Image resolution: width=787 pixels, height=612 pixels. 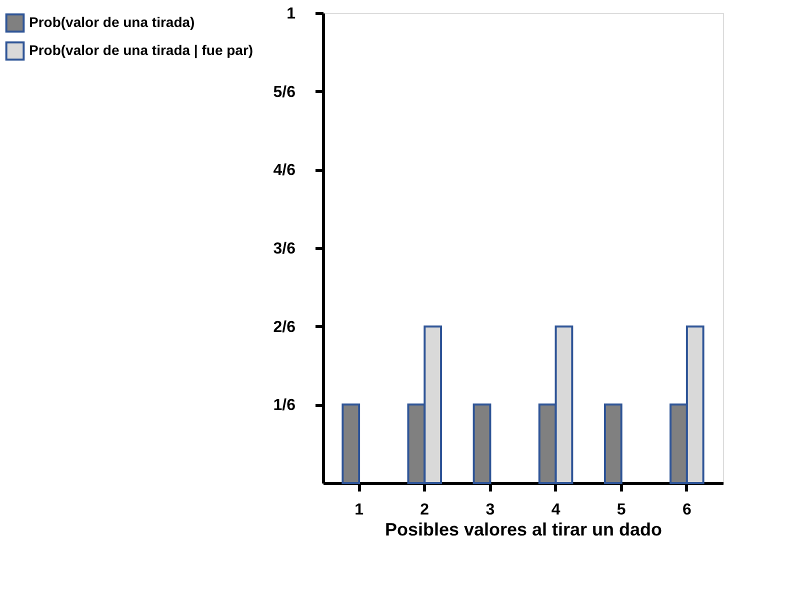 What do you see at coordinates (284, 327) in the screenshot?
I see `y-tick-label: 2/6` at bounding box center [284, 327].